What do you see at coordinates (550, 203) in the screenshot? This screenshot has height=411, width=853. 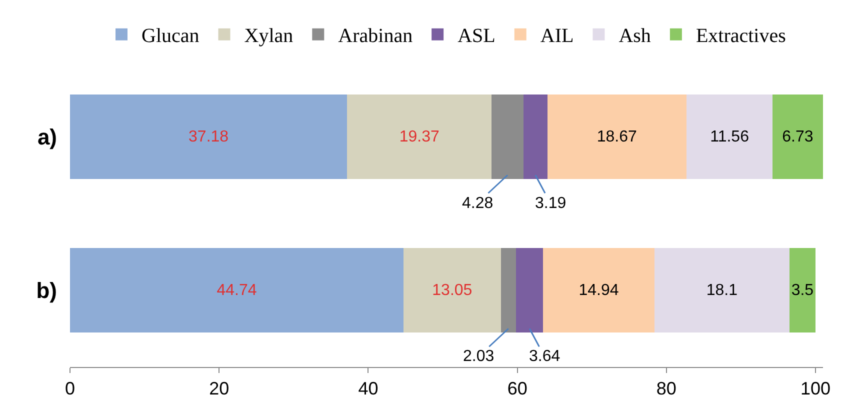 I see `data-label: 3.19` at bounding box center [550, 203].